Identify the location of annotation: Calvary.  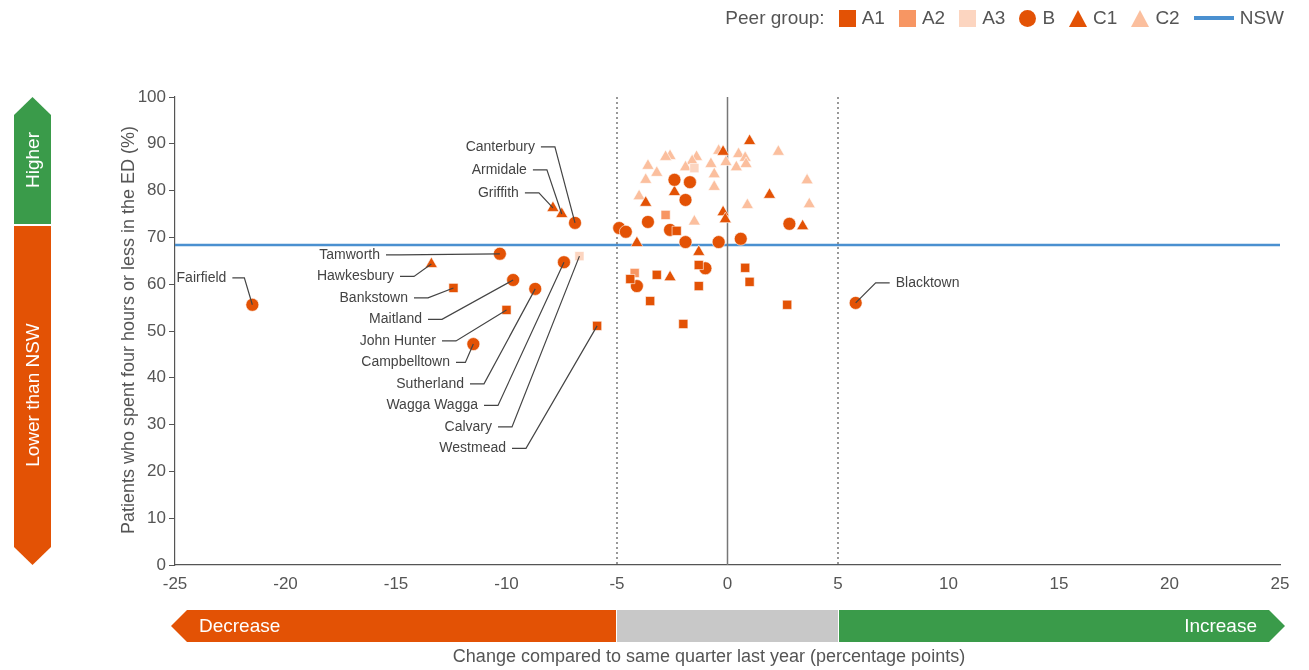
(468, 425).